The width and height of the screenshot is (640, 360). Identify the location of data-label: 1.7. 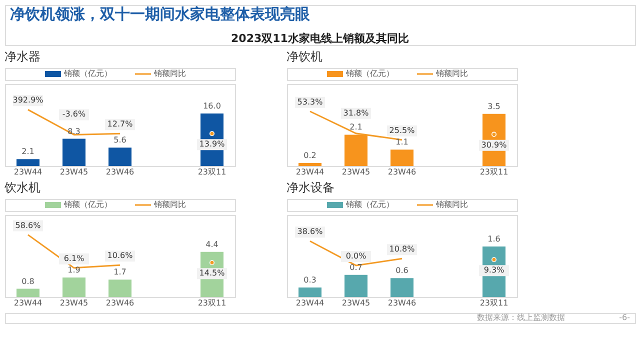
(120, 272).